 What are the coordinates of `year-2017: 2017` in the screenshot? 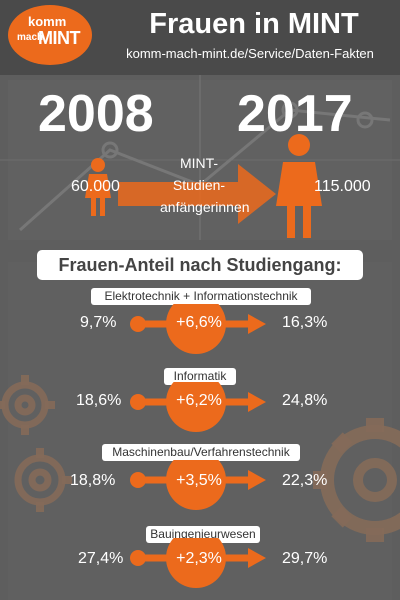 It's located at (295, 114).